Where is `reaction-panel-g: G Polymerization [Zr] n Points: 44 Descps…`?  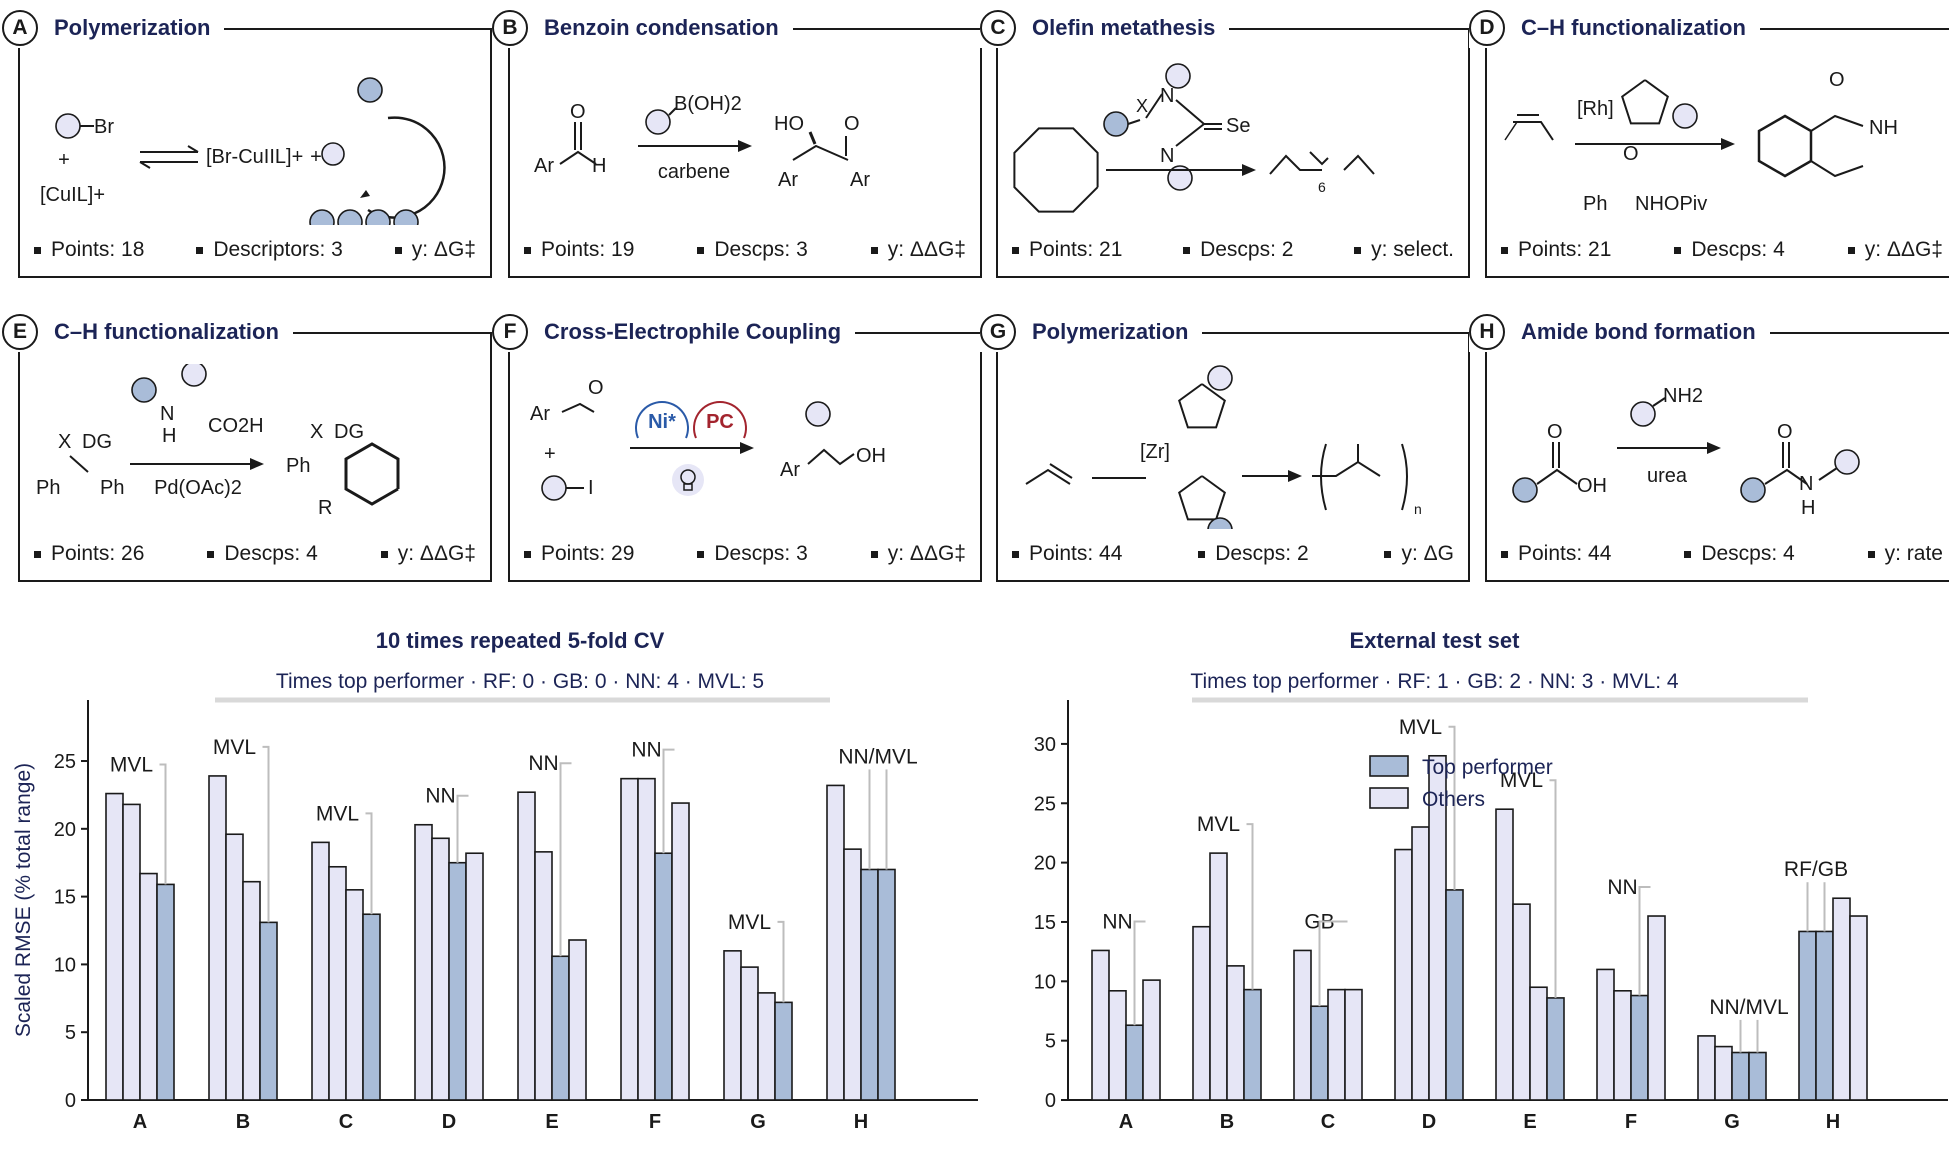 reaction-panel-g: G Polymerization [Zr] n Points: 44 Descps… is located at coordinates (1225, 447).